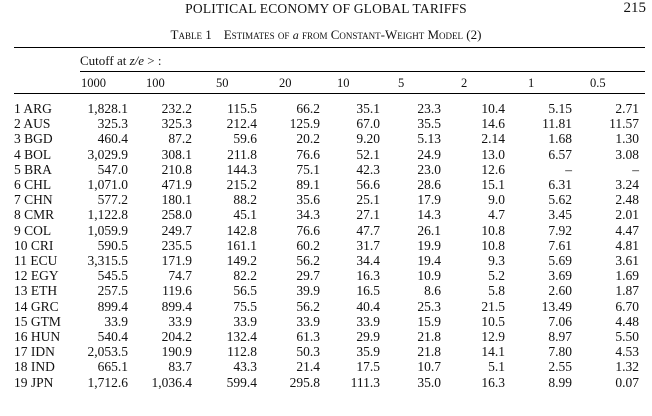  What do you see at coordinates (34, 215) in the screenshot?
I see `country-label: 8 CMR` at bounding box center [34, 215].